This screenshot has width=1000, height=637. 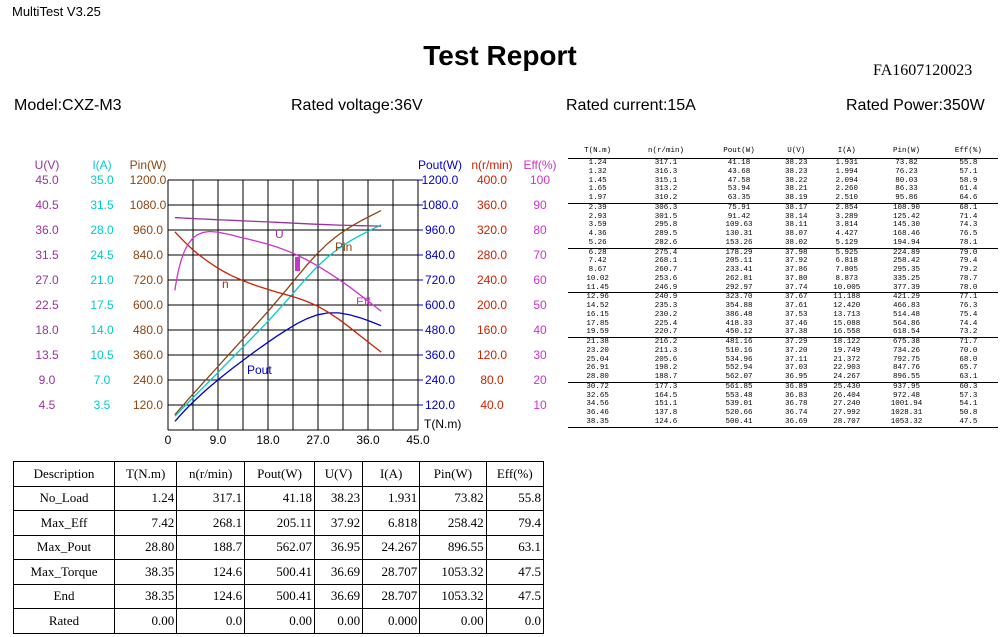 What do you see at coordinates (968, 342) in the screenshot?
I see `data-cell: 71.7` at bounding box center [968, 342].